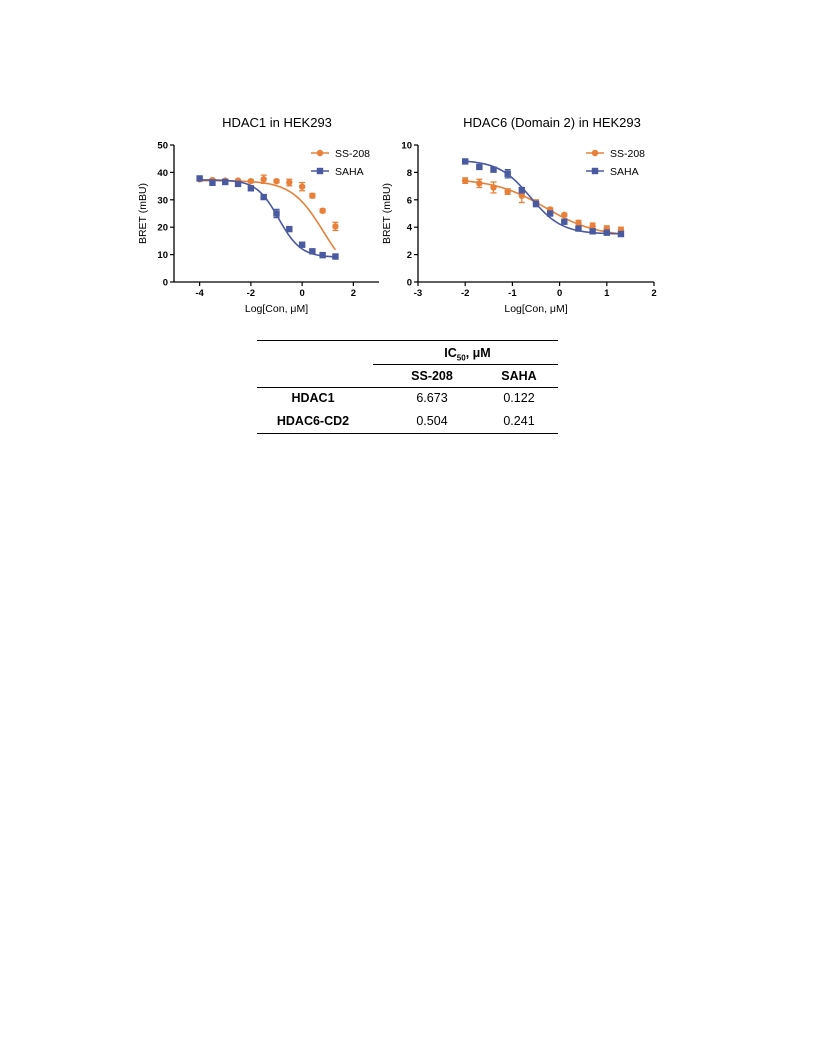 The image size is (816, 1056). What do you see at coordinates (407, 340) in the screenshot?
I see `table-top-rule` at bounding box center [407, 340].